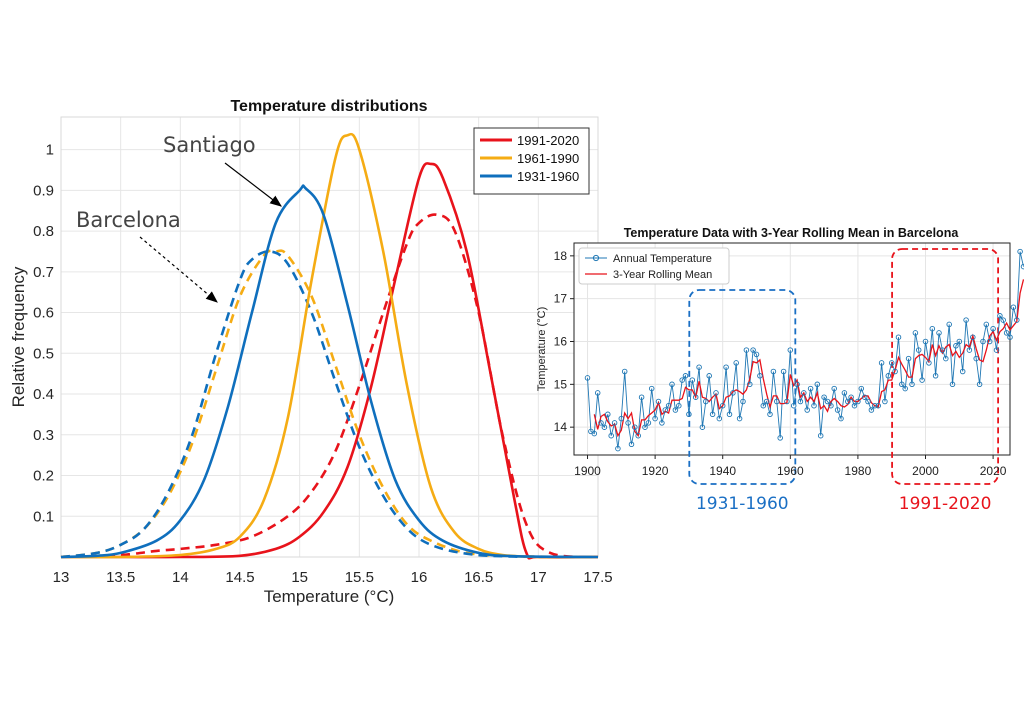  I want to click on annual-point-1937, so click(712, 414).